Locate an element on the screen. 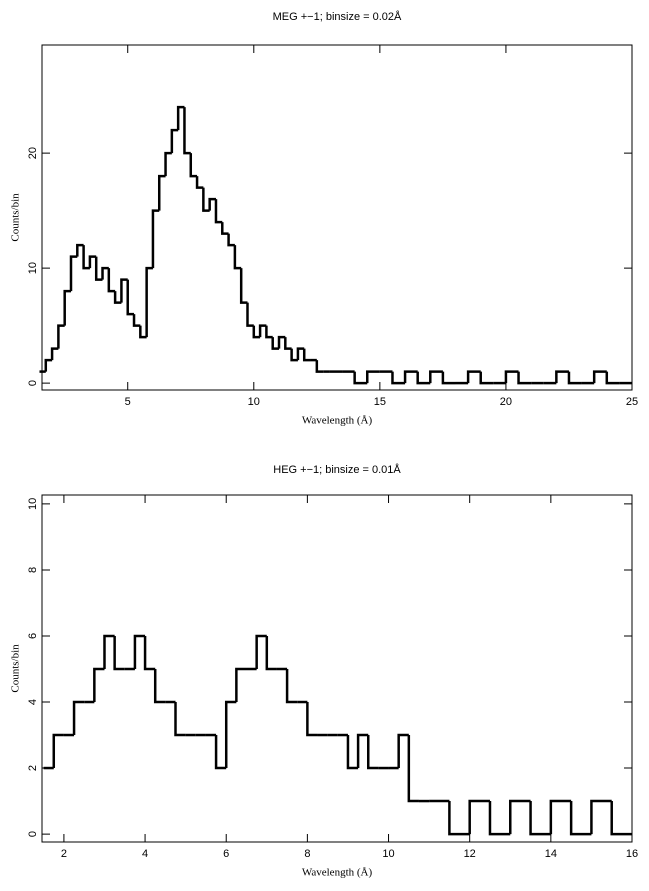 Image resolution: width=649 pixels, height=891 pixels. chart-title: MEG +−1; binsize = 0.02Å is located at coordinates (337, 16).